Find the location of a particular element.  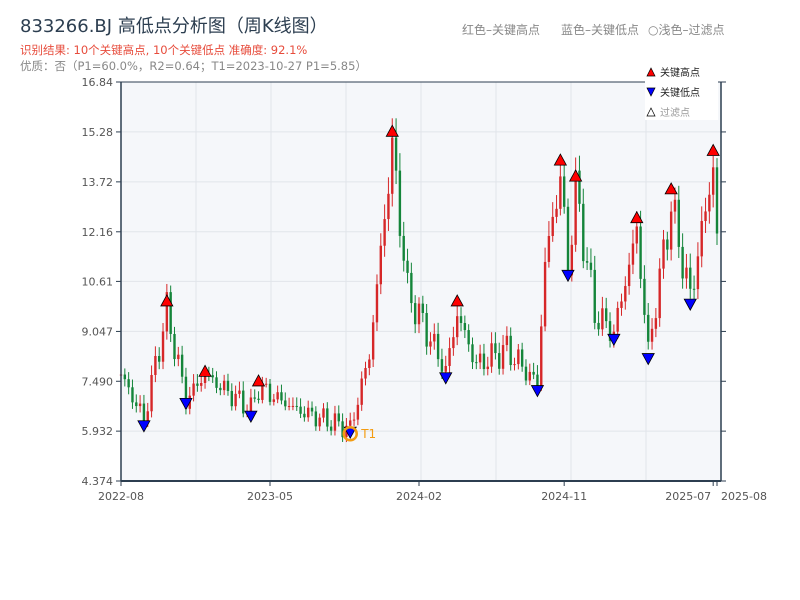

legend-label: 关键高点 is located at coordinates (680, 72).